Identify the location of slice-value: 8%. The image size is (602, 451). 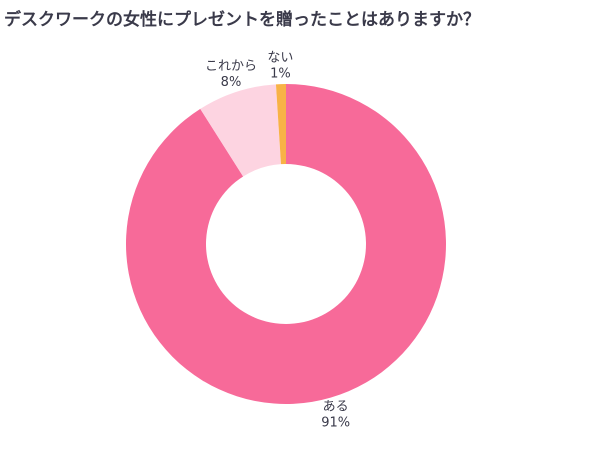
(231, 82).